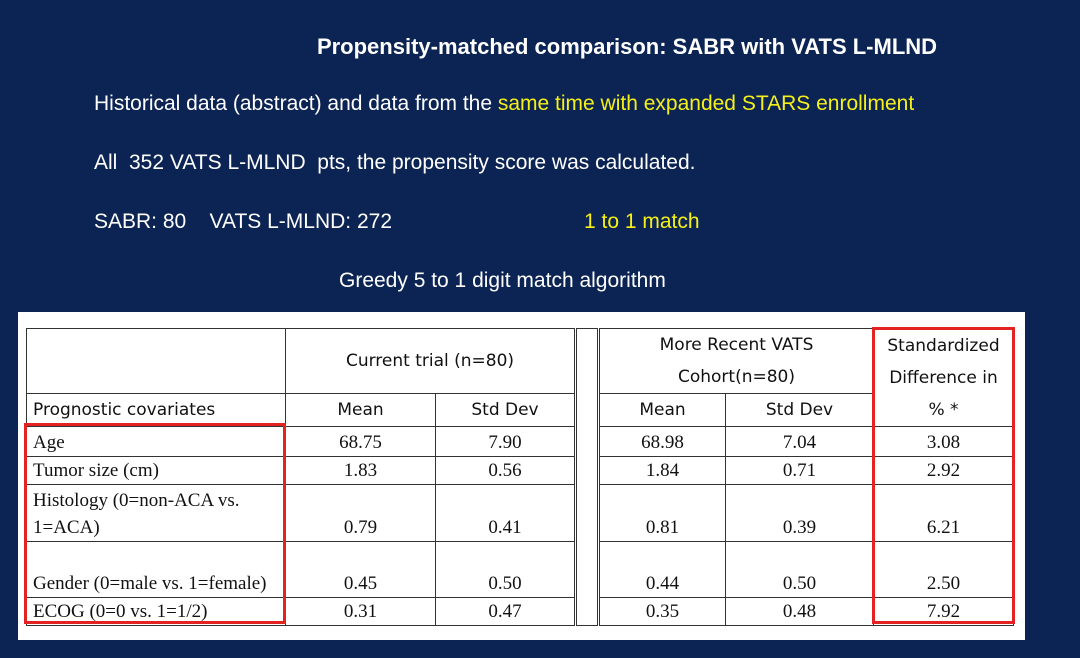 The image size is (1080, 658). I want to click on cell-value: 0.48, so click(799, 611).